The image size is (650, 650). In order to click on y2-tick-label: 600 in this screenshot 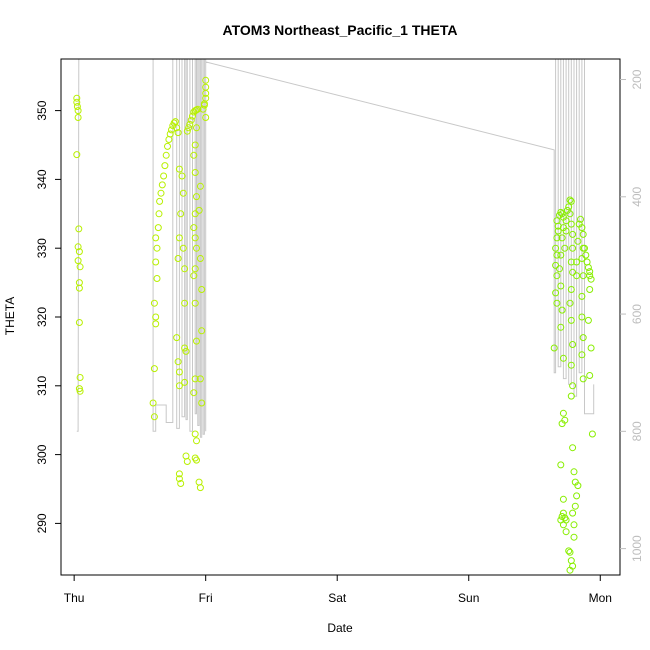, I will do `click(637, 314)`.